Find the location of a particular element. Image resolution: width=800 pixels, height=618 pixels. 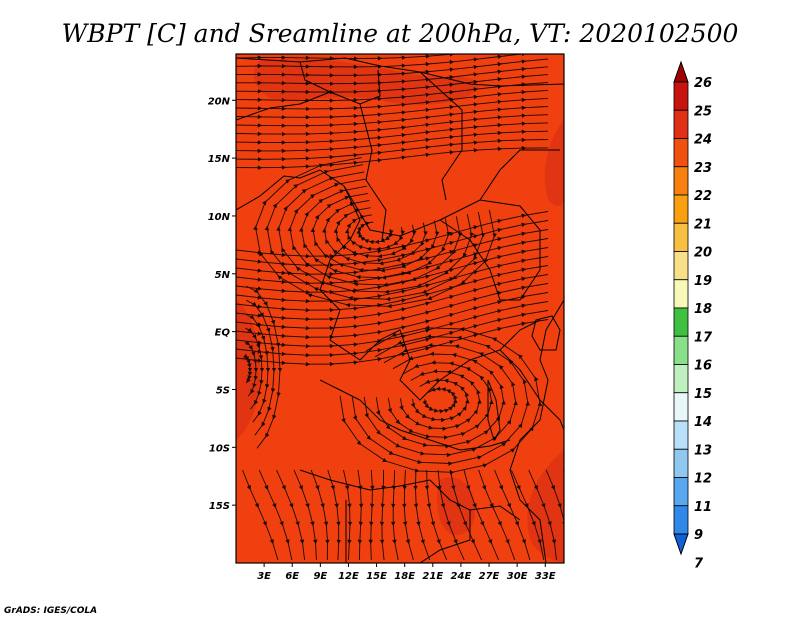

lat-tick-label: 15S is located at coordinates (219, 506).